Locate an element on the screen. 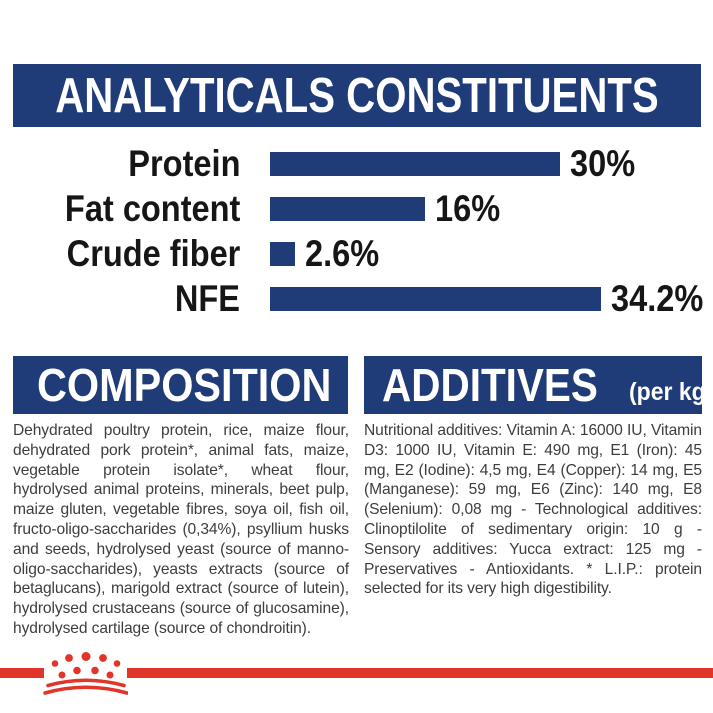 This screenshot has width=713, height=713. chart-category-label: Fat content is located at coordinates (152, 208).